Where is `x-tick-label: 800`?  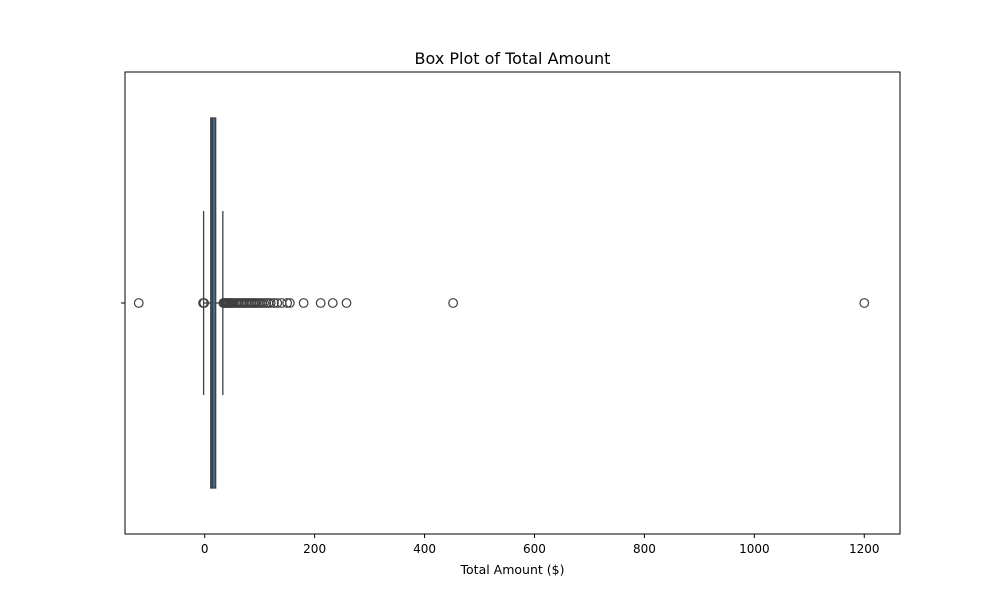
x-tick-label: 800 is located at coordinates (644, 549).